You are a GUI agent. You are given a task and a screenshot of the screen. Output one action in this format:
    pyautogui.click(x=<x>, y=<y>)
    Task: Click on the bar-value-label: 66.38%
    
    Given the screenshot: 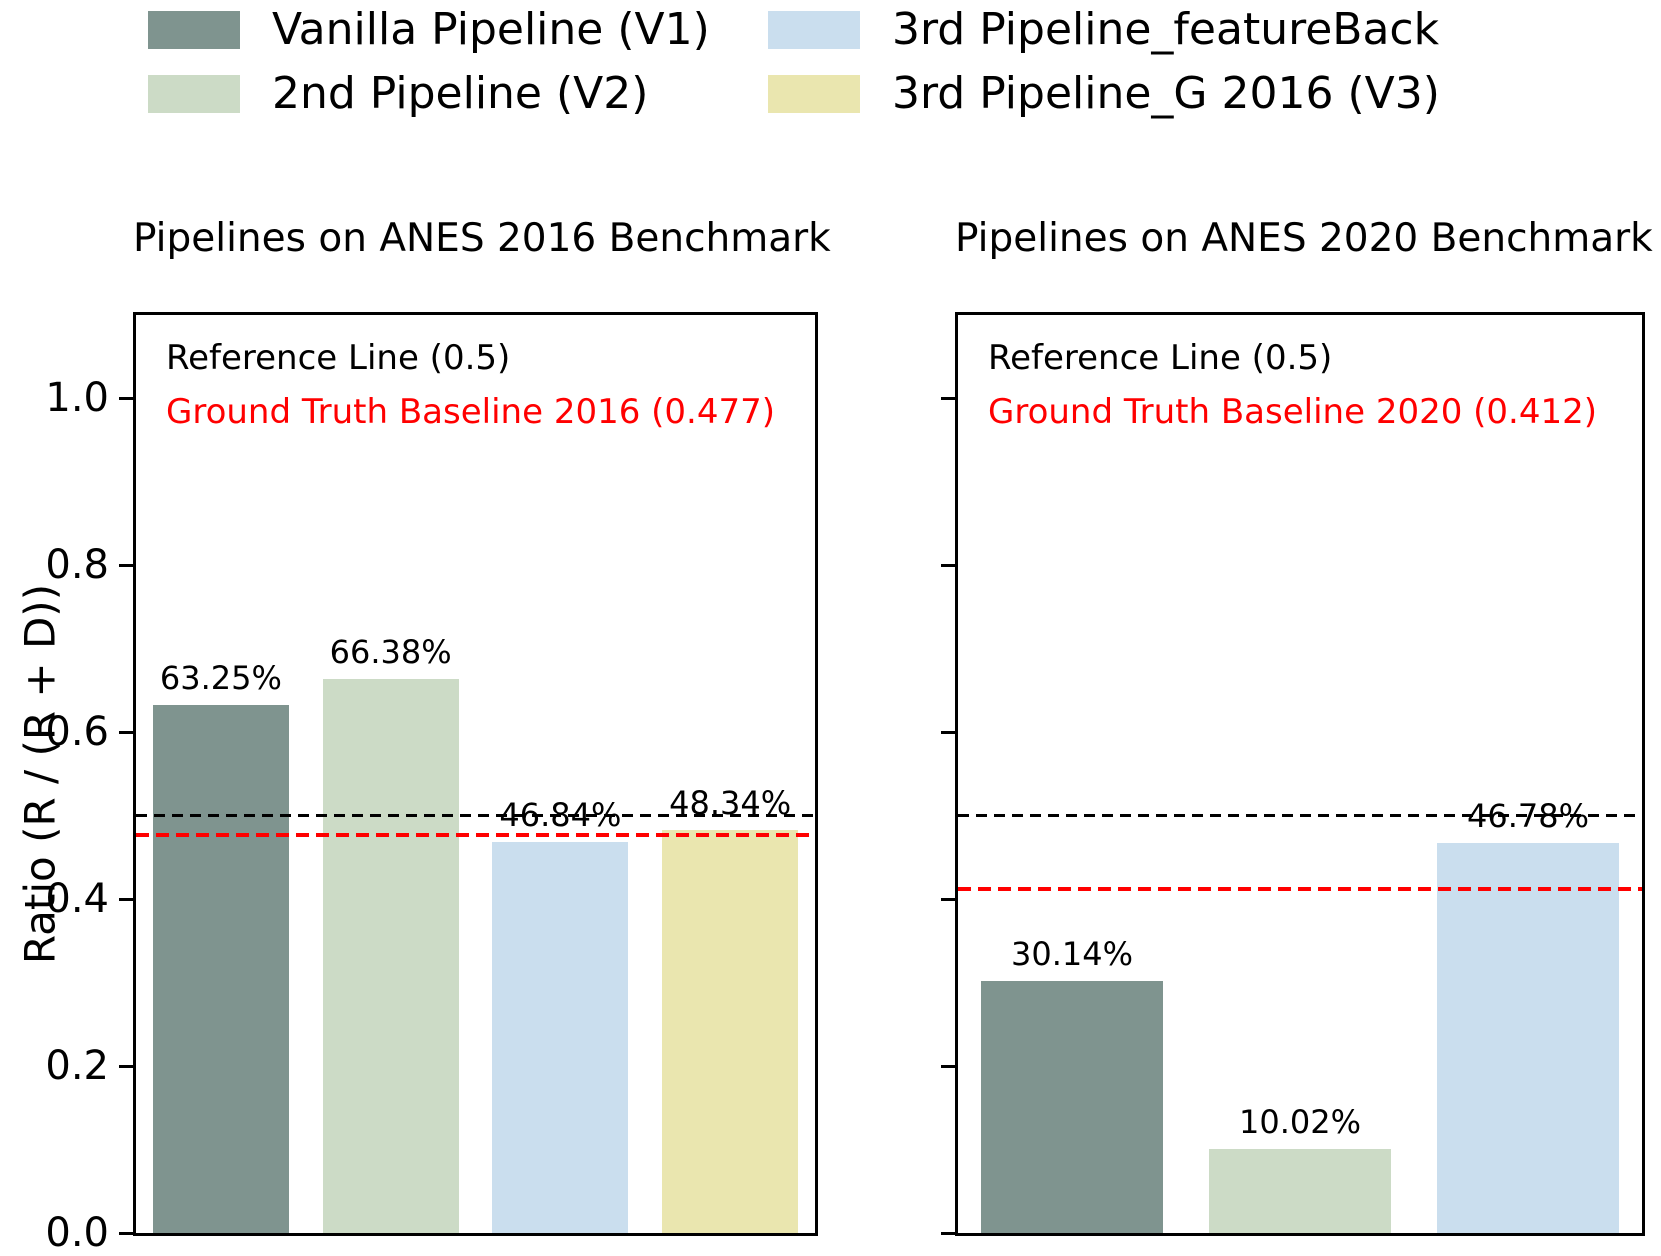 What is the action you would take?
    pyautogui.click(x=390, y=652)
    